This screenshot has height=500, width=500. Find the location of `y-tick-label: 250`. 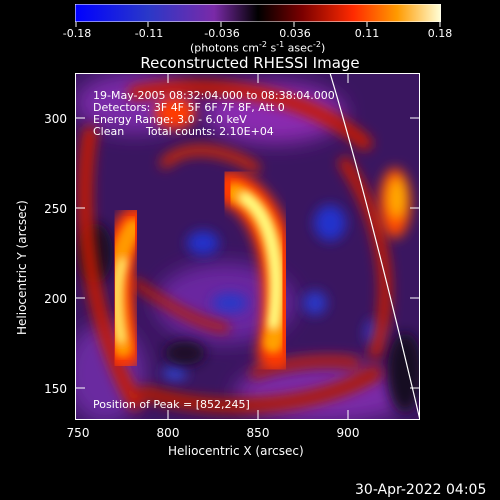

y-tick-label: 250 is located at coordinates (55, 209).